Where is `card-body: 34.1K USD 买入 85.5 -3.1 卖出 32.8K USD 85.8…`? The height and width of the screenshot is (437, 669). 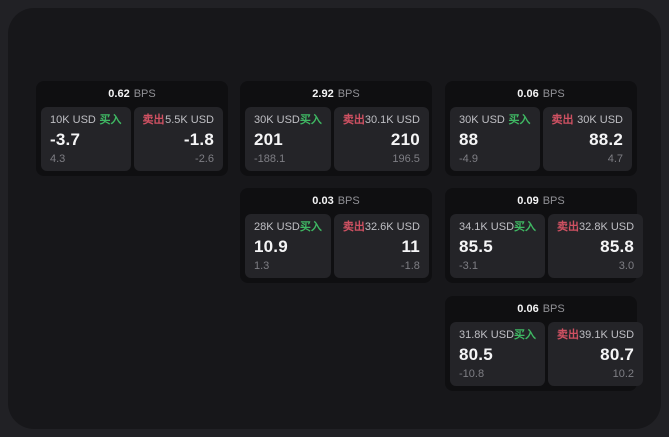
card-body: 34.1K USD 买入 85.5 -3.1 卖出 32.8K USD 85.8… is located at coordinates (544, 246).